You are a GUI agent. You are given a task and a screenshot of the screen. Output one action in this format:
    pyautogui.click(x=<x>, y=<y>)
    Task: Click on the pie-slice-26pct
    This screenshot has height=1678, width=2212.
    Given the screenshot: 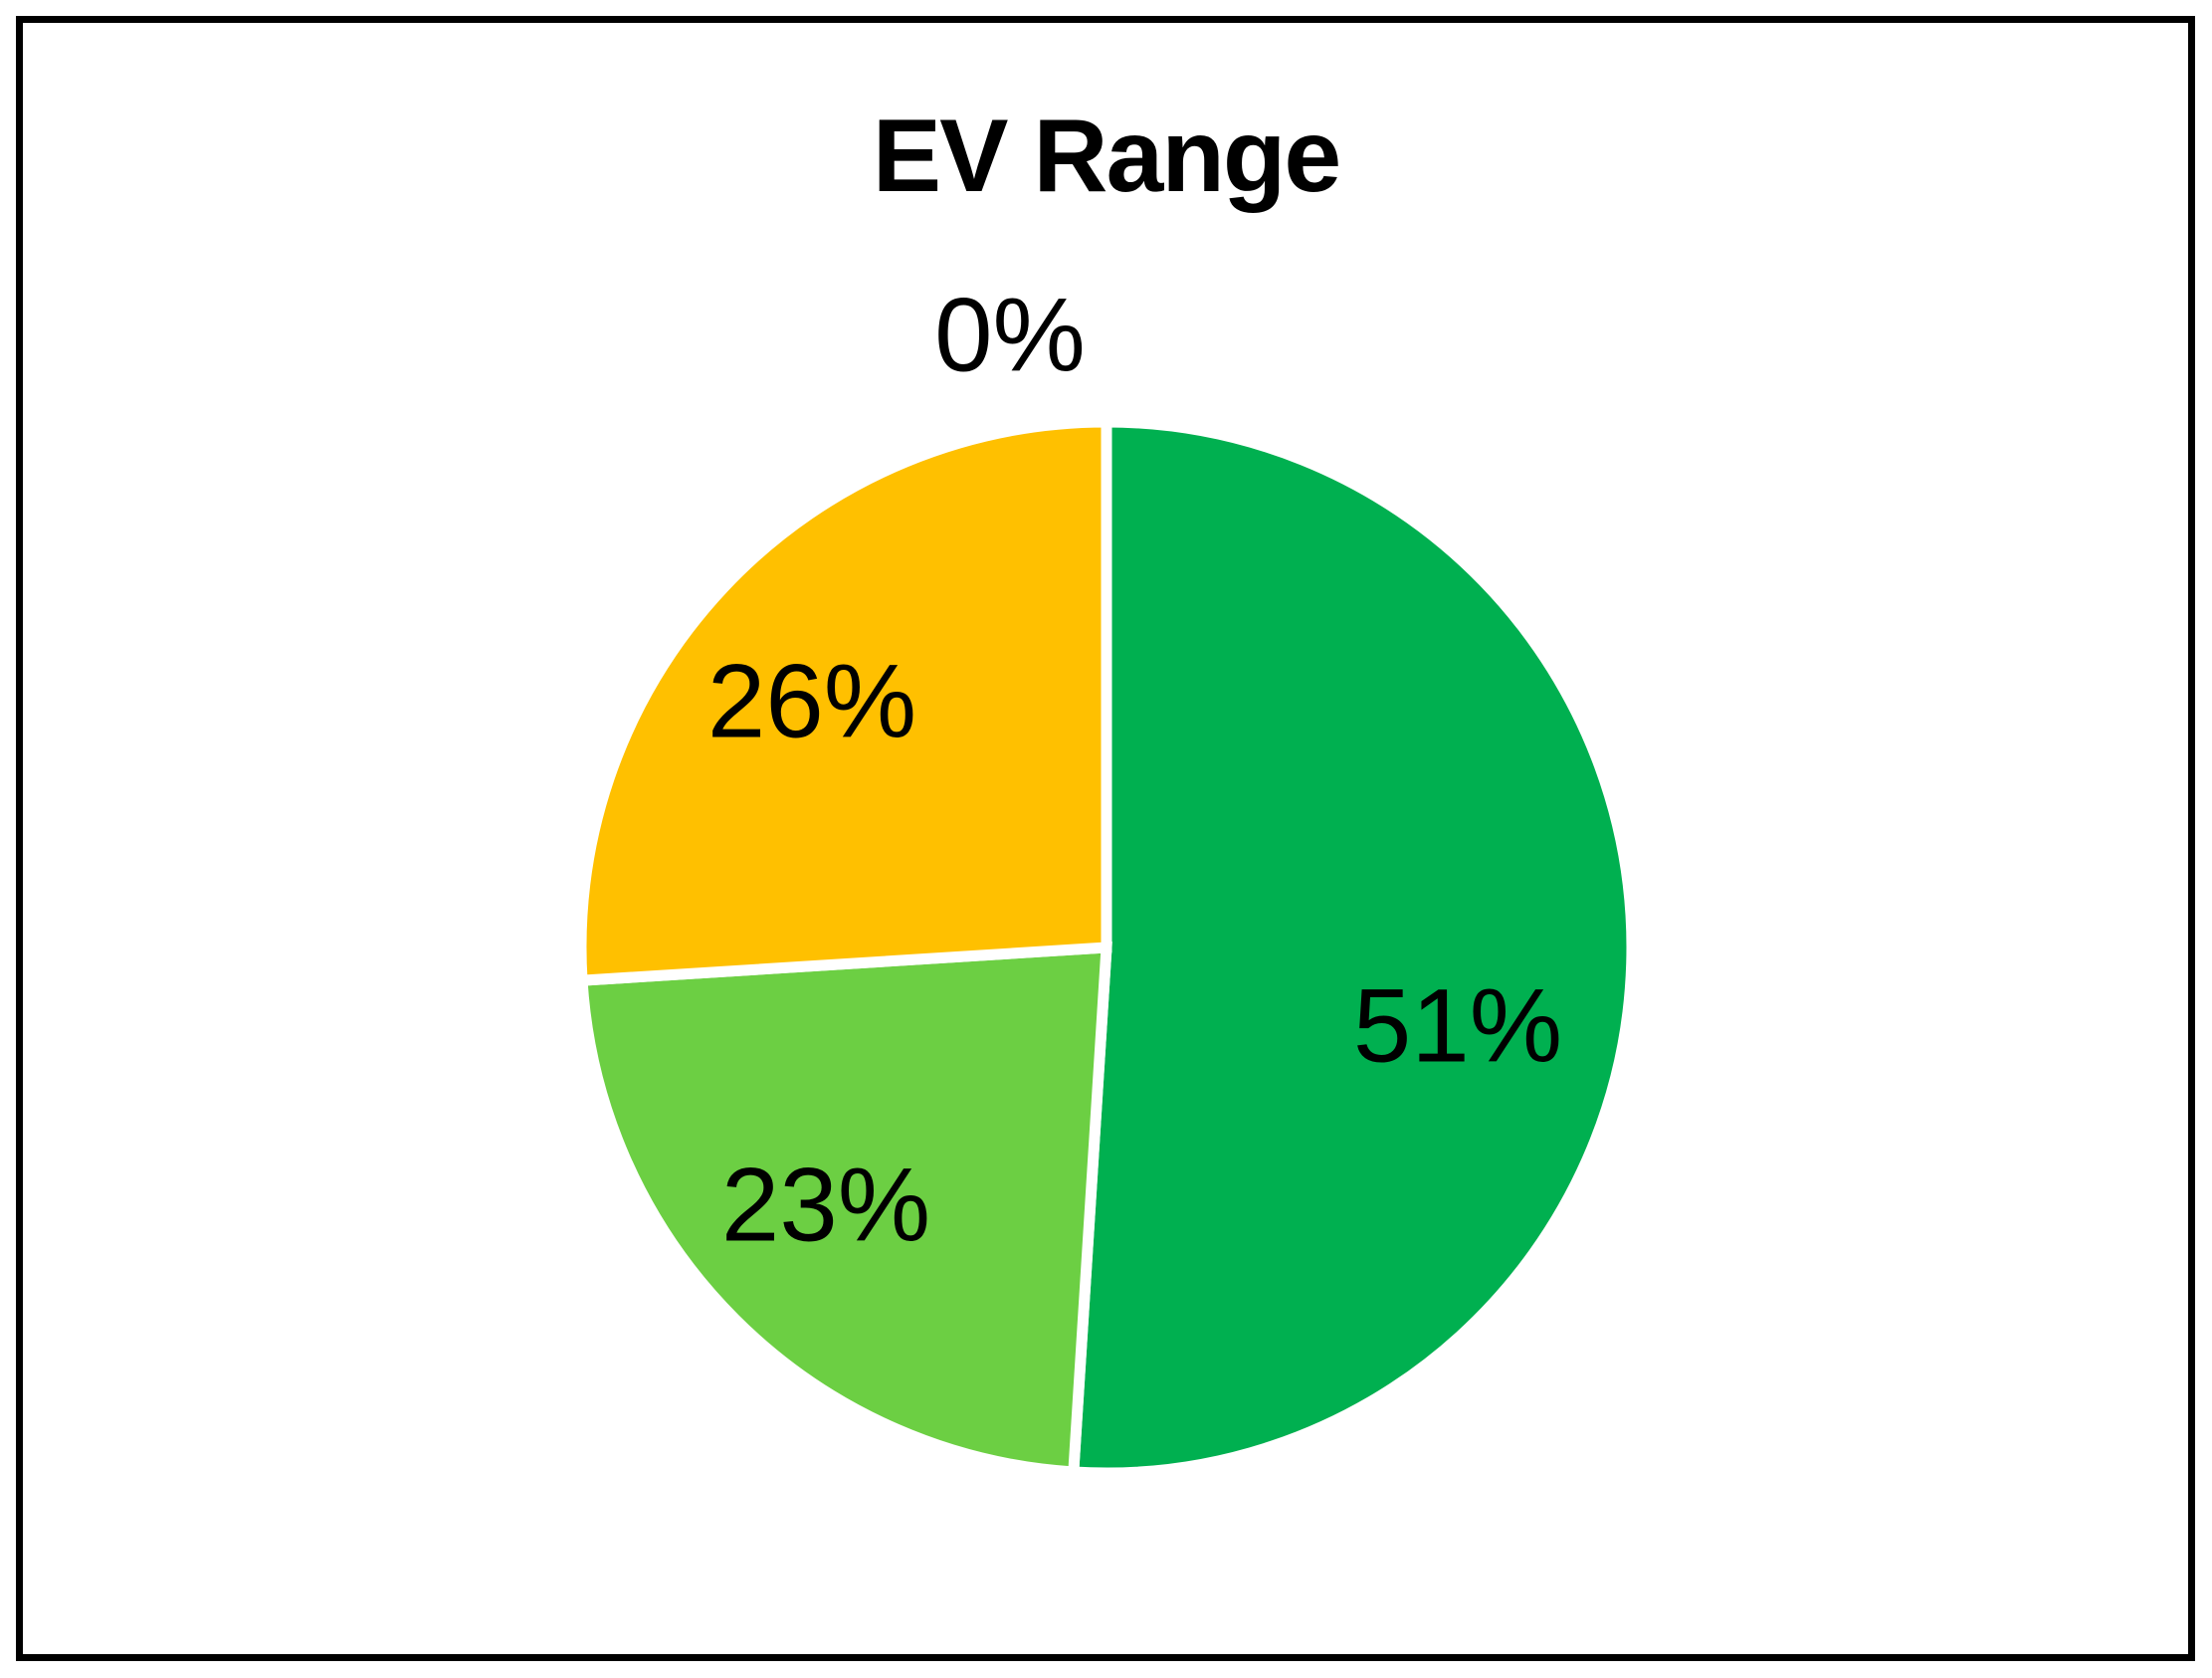 What is the action you would take?
    pyautogui.click(x=844, y=701)
    